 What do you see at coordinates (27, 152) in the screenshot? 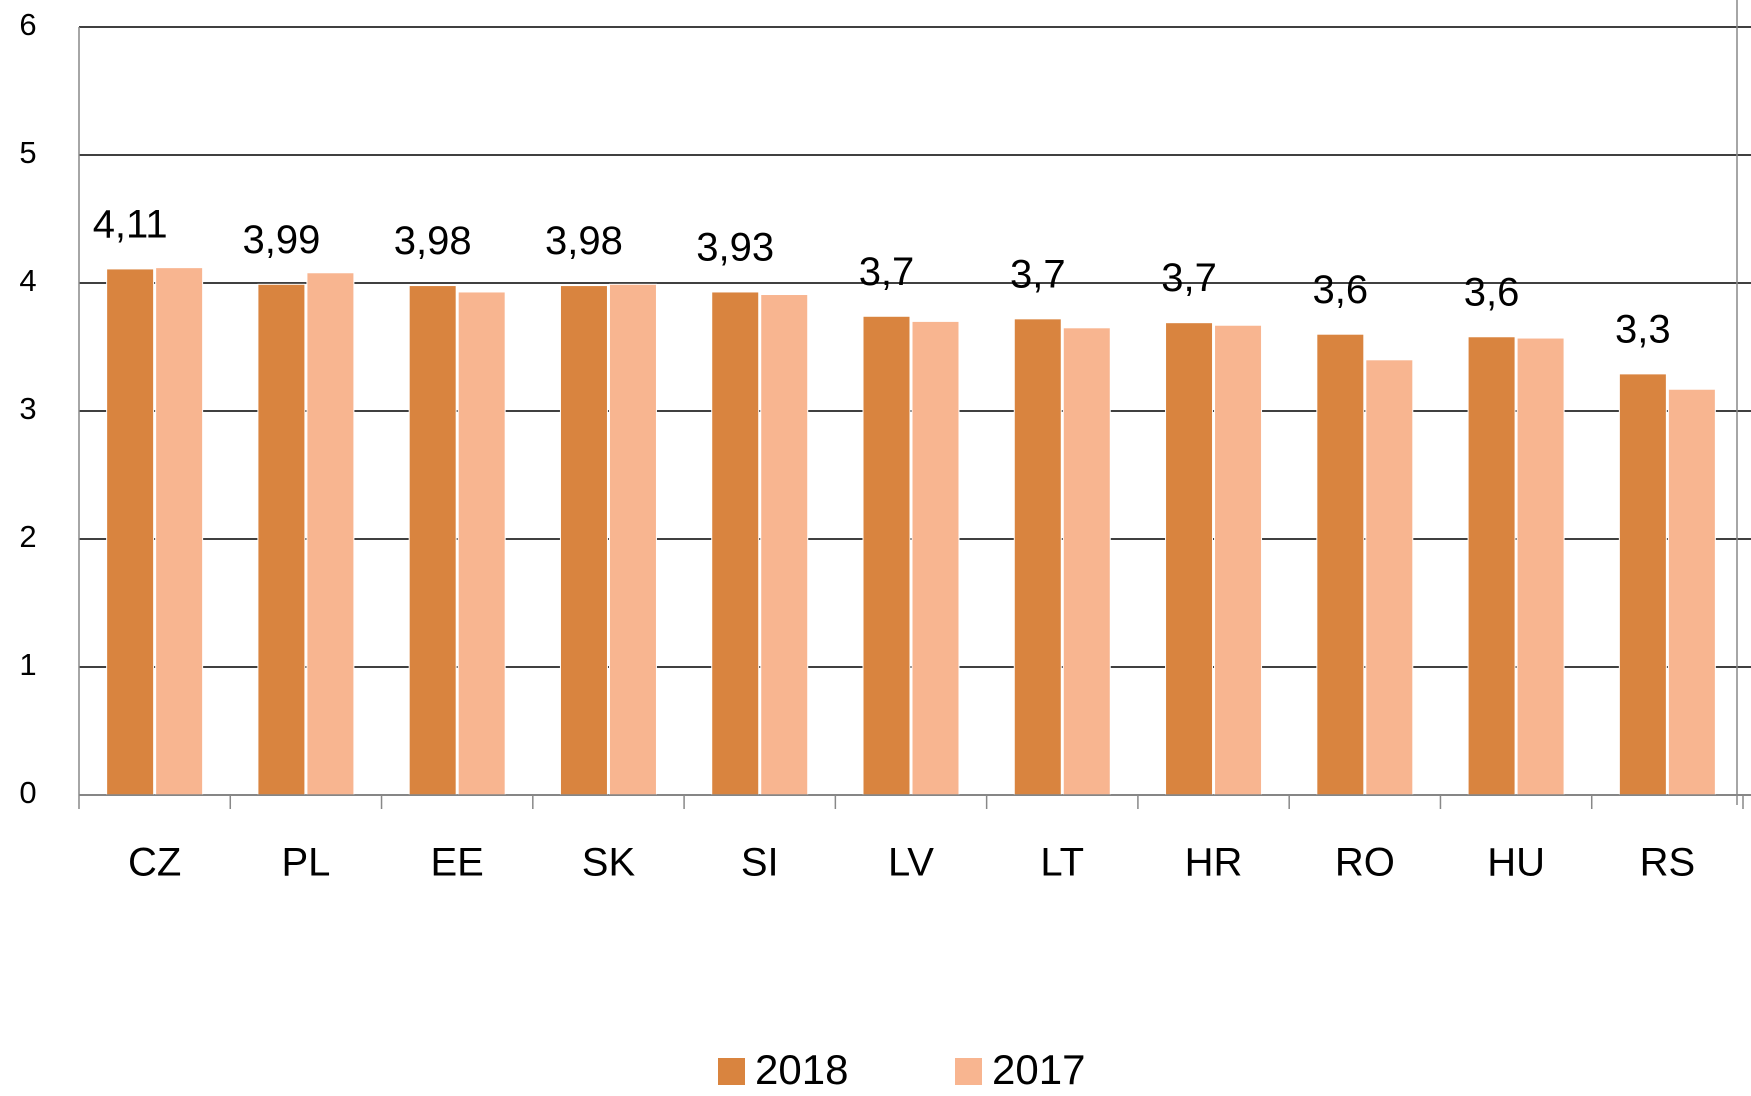
I see `y-tick-label: 5` at bounding box center [27, 152].